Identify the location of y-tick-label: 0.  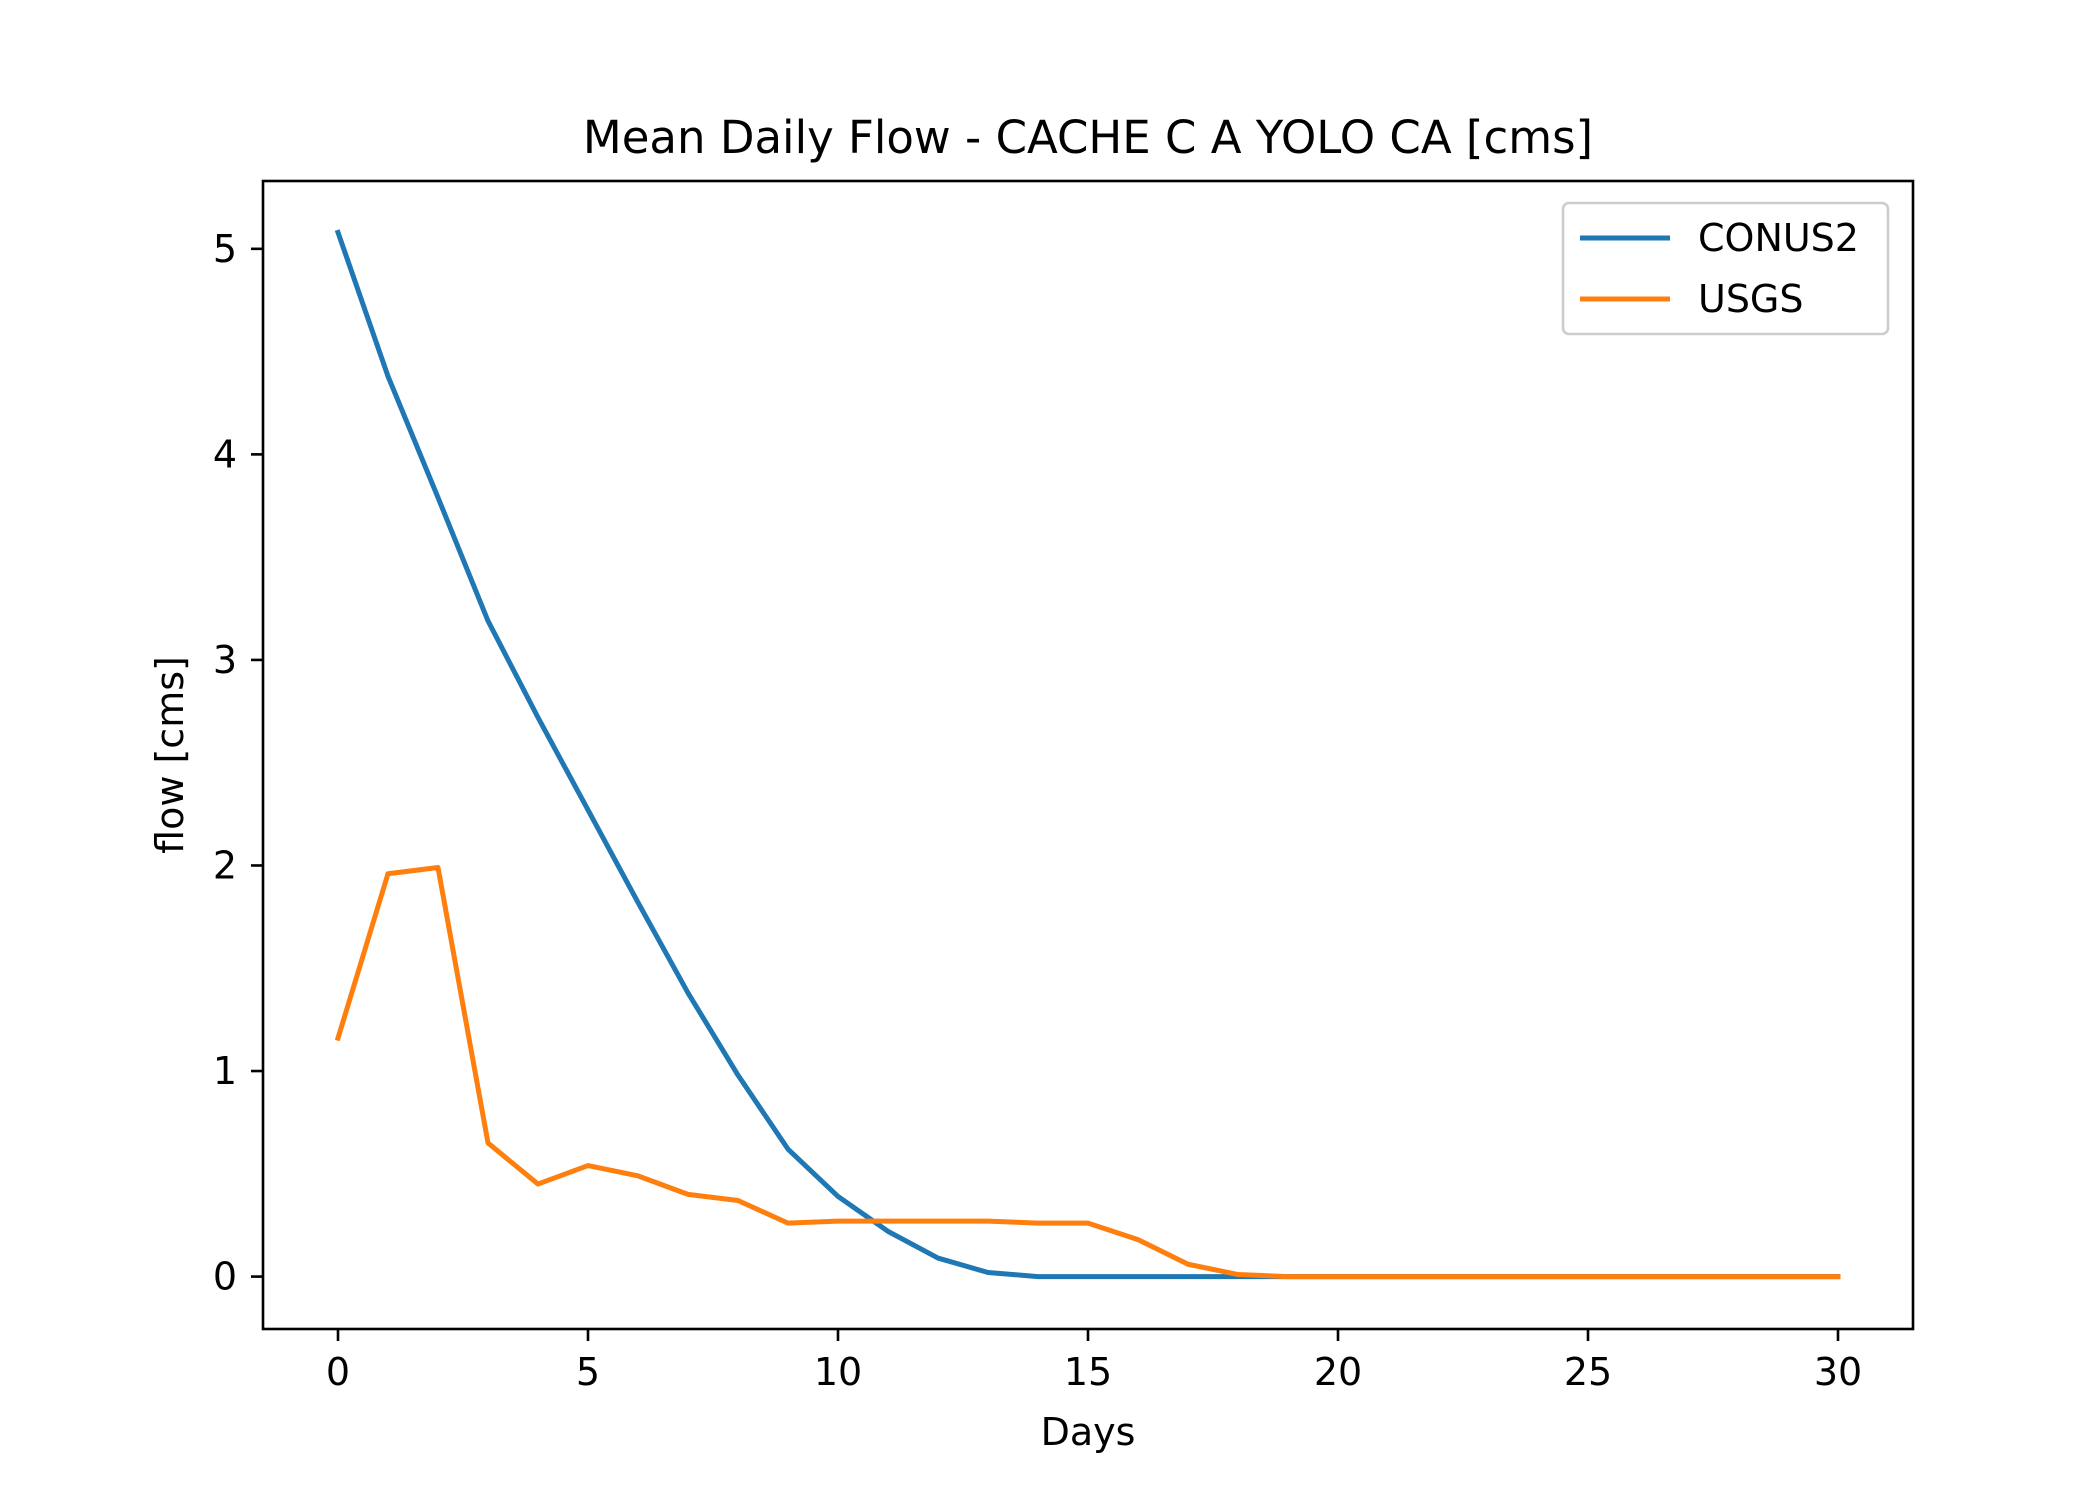
(225, 1277).